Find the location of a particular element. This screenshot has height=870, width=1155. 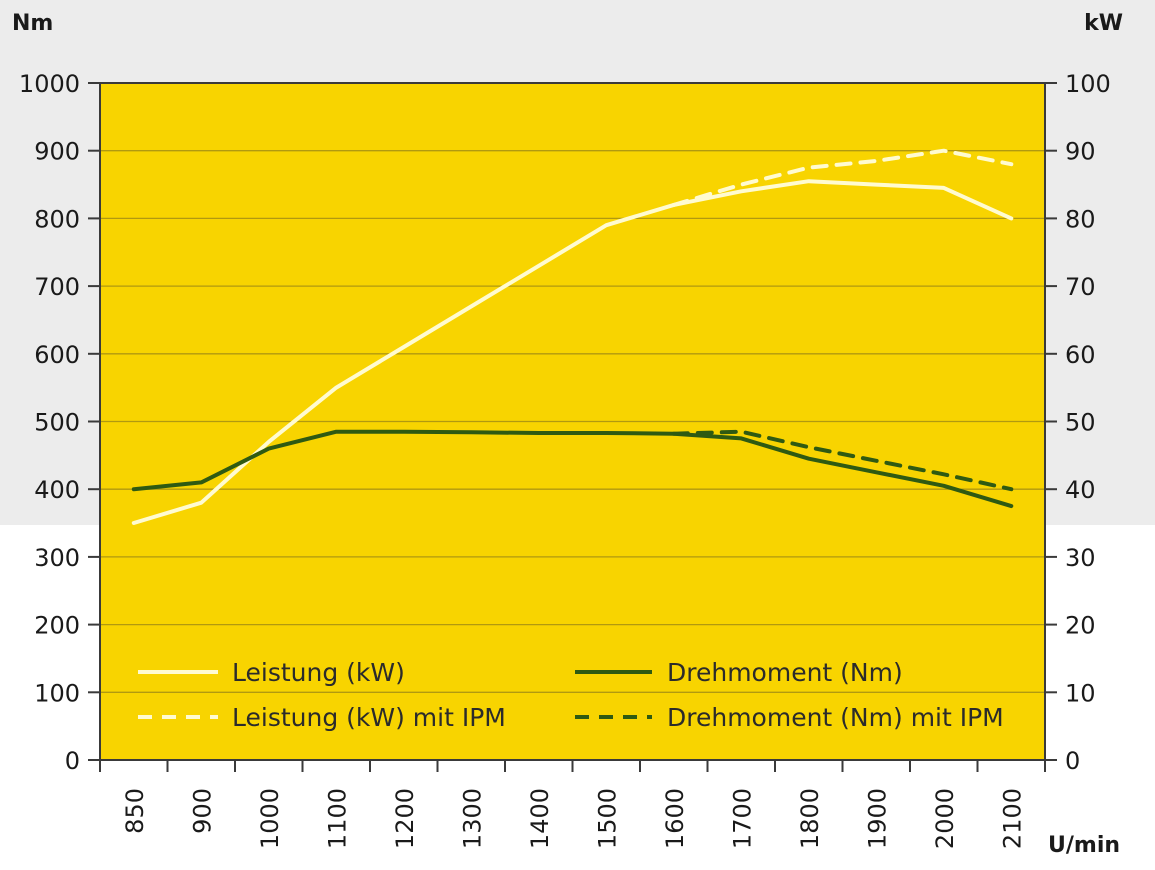

x-axis-unit: U/min is located at coordinates (1084, 845).